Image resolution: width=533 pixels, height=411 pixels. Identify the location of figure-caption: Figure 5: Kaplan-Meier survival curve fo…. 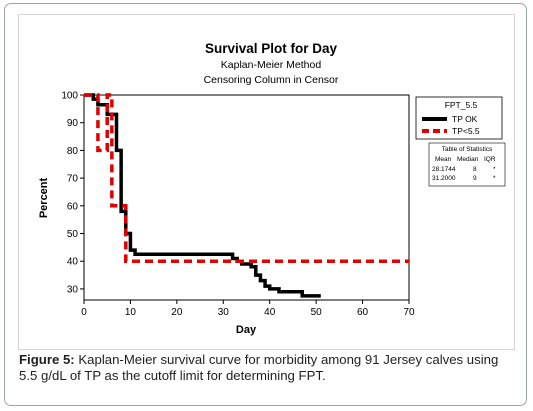
(269, 368).